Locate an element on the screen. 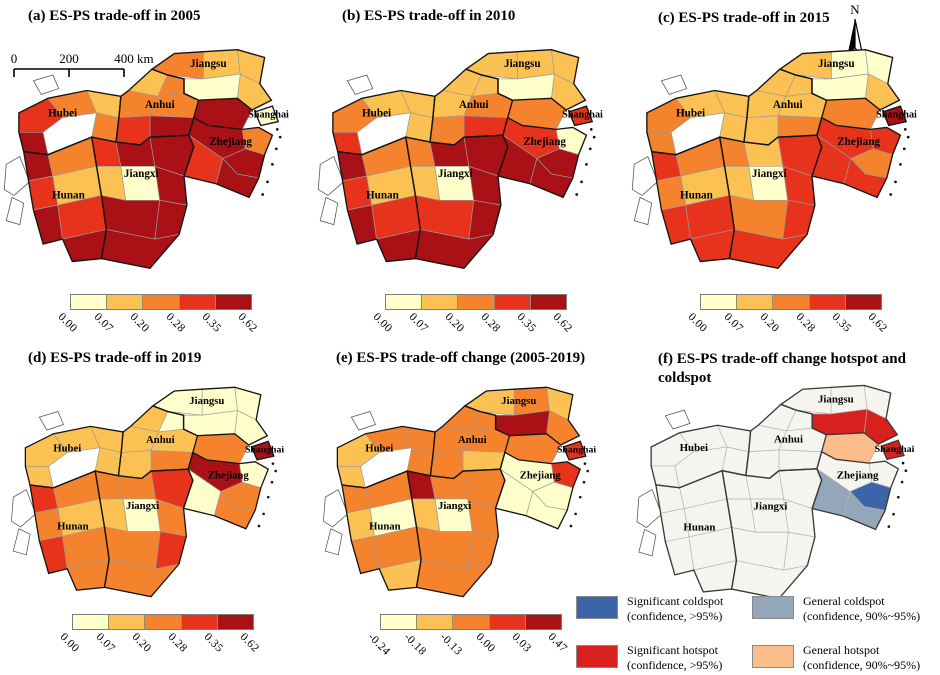  scale-bar-line is located at coordinates (69, 72).